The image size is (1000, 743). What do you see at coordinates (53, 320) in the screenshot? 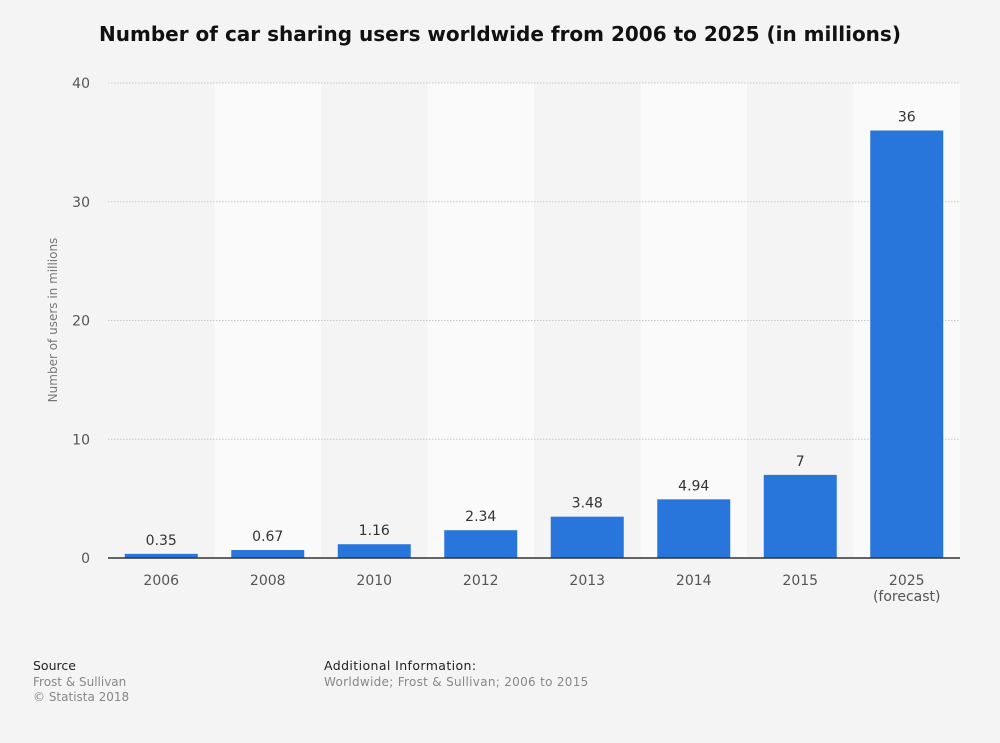
I see `y-axis-label: Number of users in millions` at bounding box center [53, 320].